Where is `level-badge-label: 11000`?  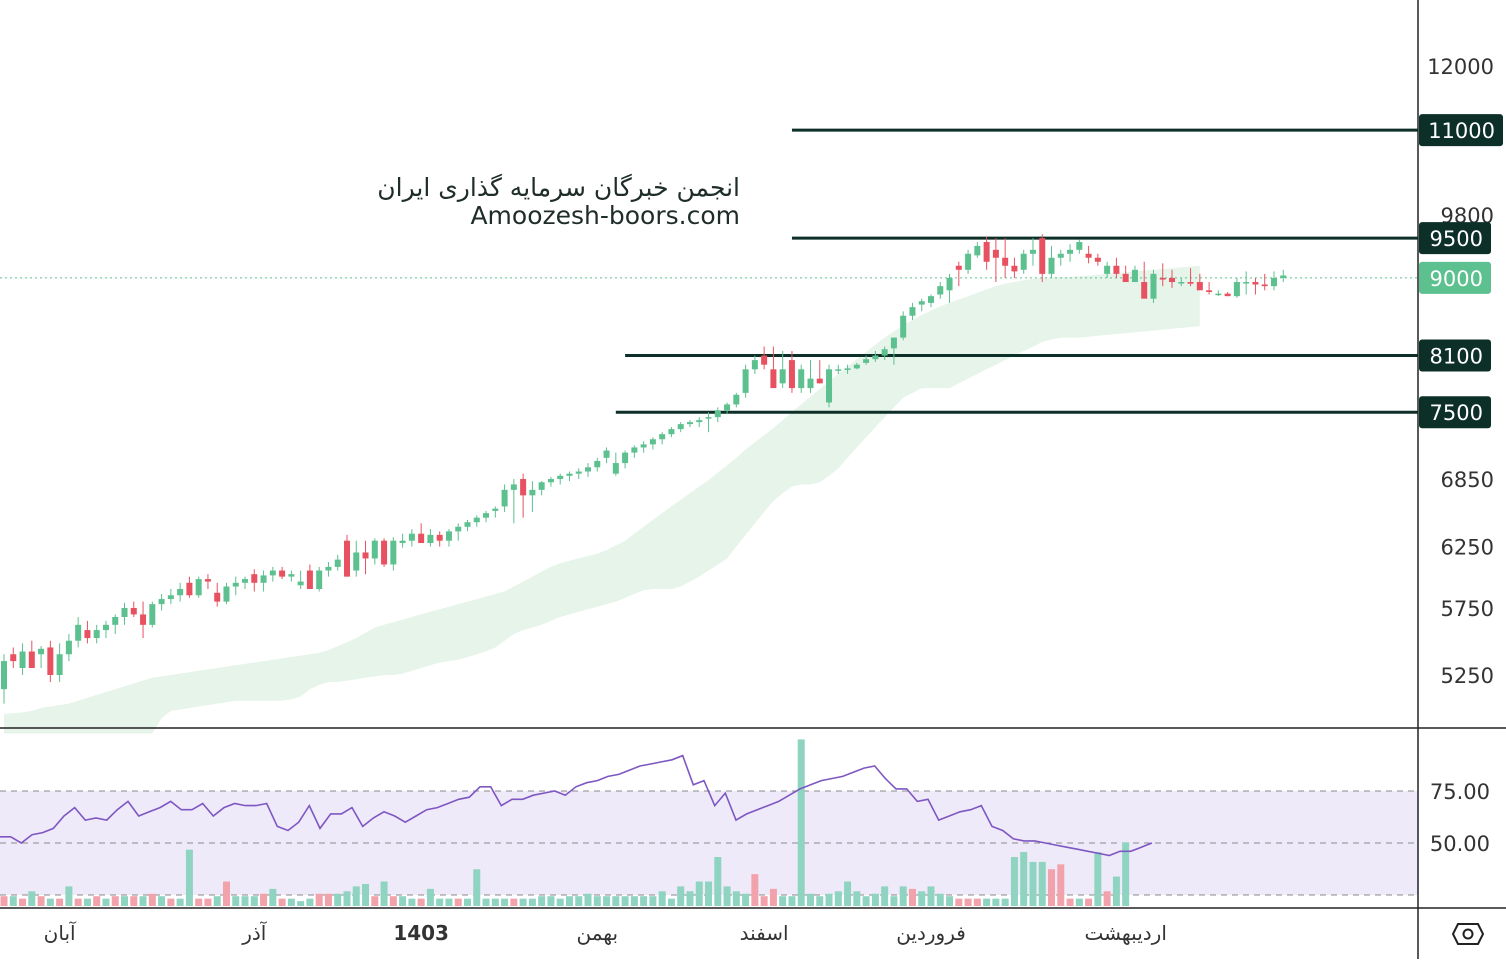 level-badge-label: 11000 is located at coordinates (1461, 131).